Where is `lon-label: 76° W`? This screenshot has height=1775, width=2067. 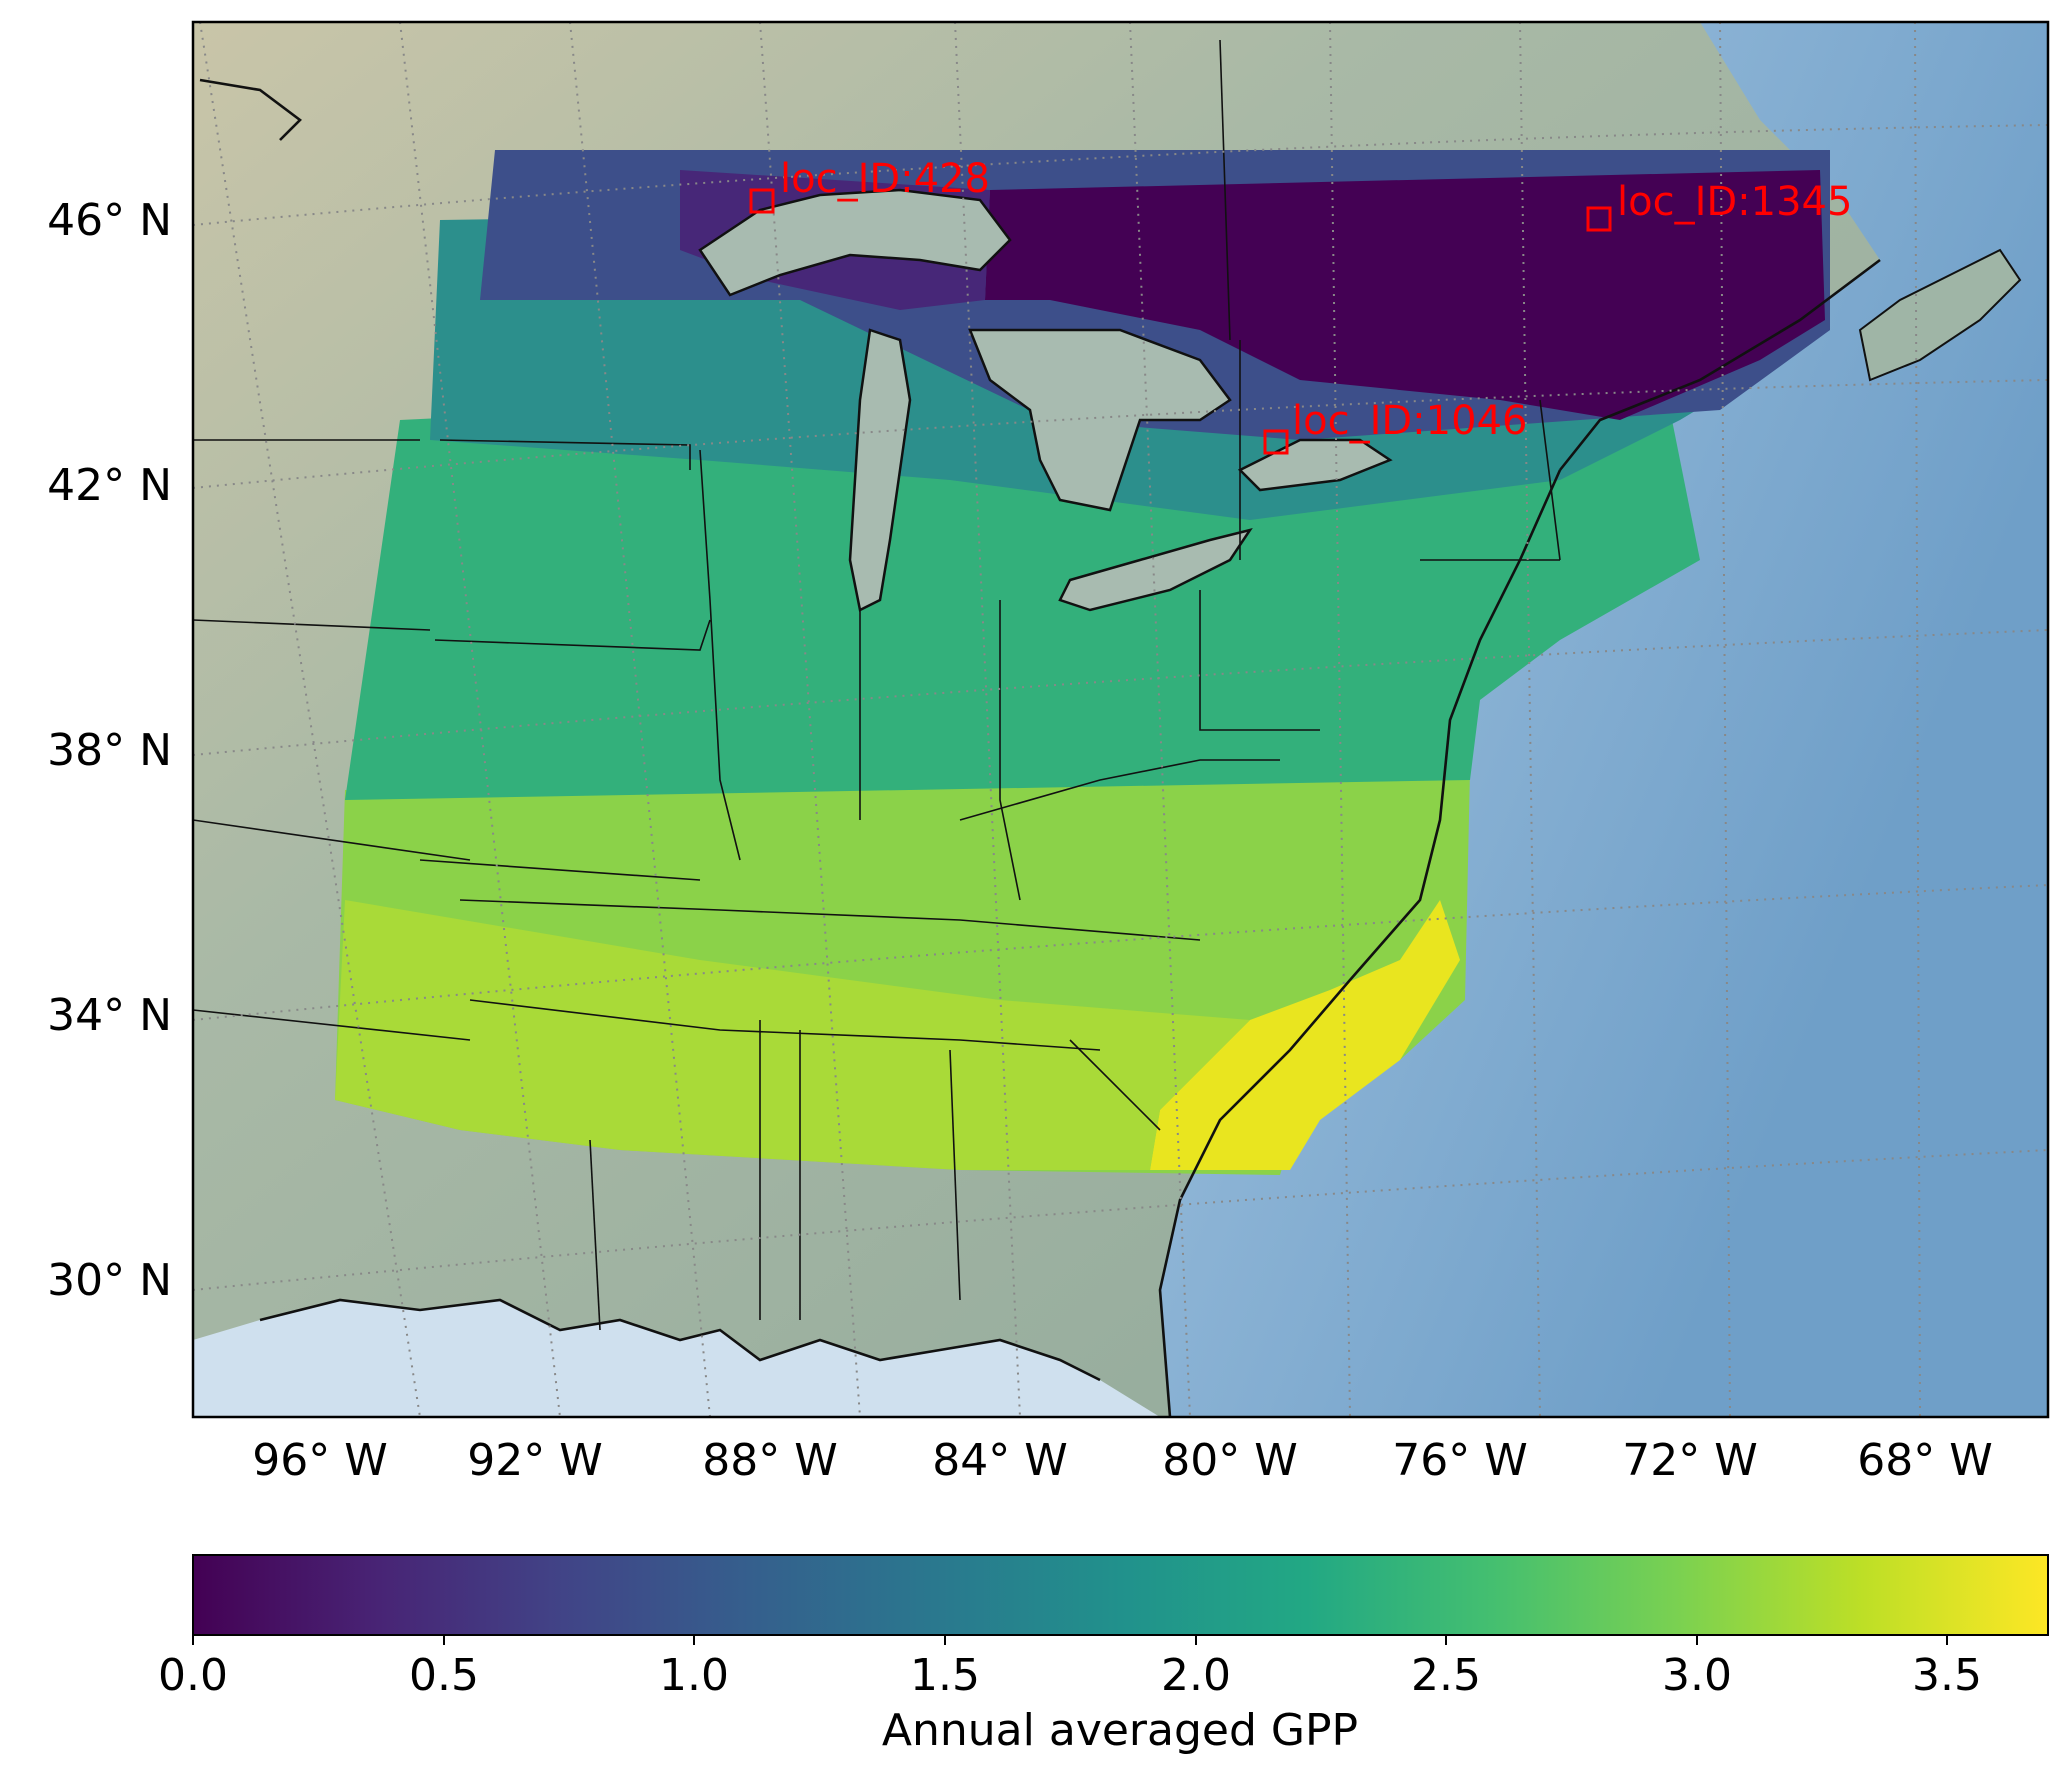 lon-label: 76° W is located at coordinates (1459, 1460).